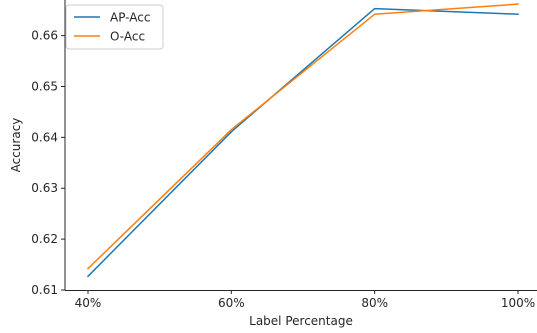 The width and height of the screenshot is (537, 333). What do you see at coordinates (305, 300) in the screenshot?
I see `x-axis-ticks: 40% 60% 80% 100%` at bounding box center [305, 300].